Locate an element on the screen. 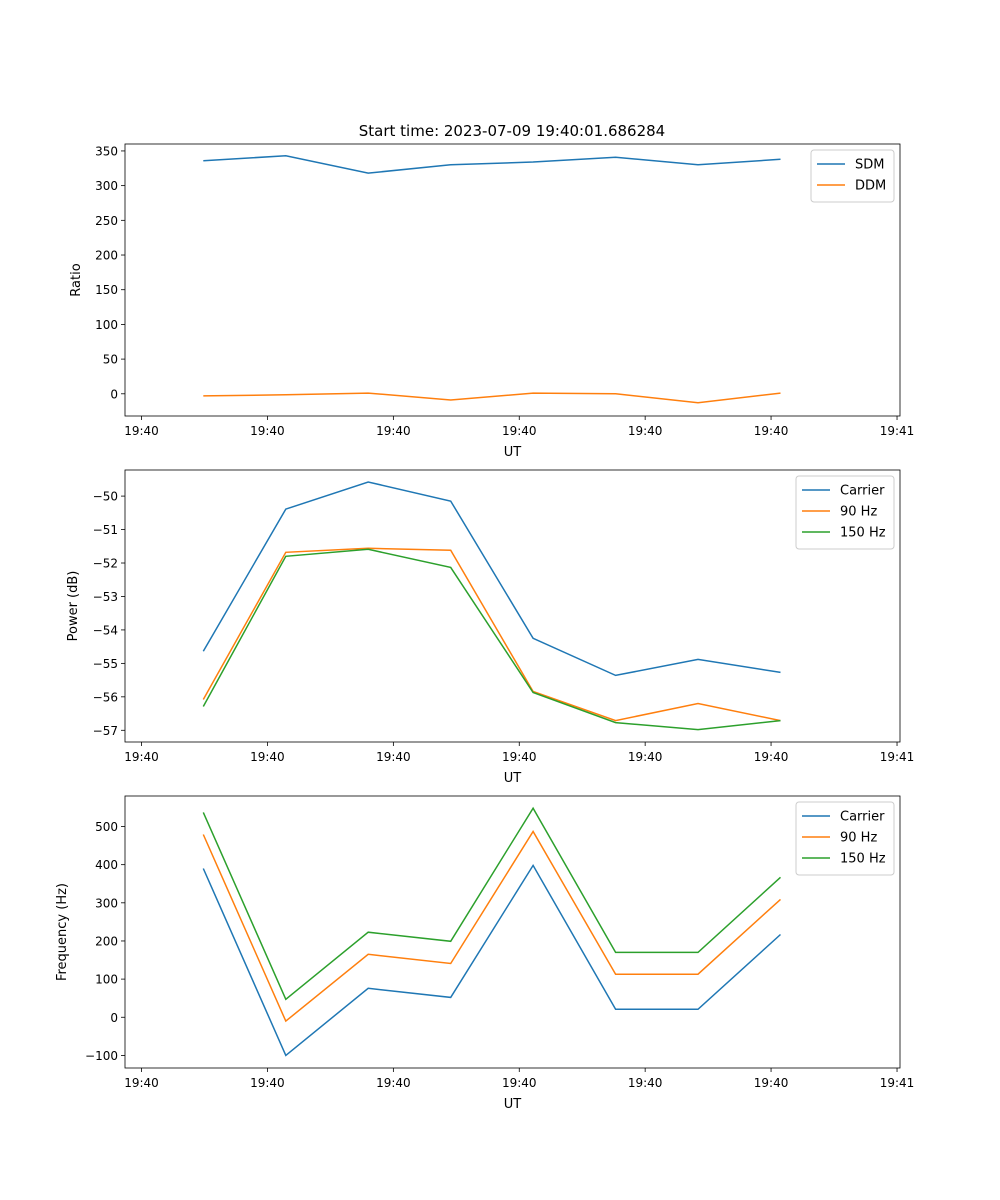  legend: SDM DDM is located at coordinates (852, 176).